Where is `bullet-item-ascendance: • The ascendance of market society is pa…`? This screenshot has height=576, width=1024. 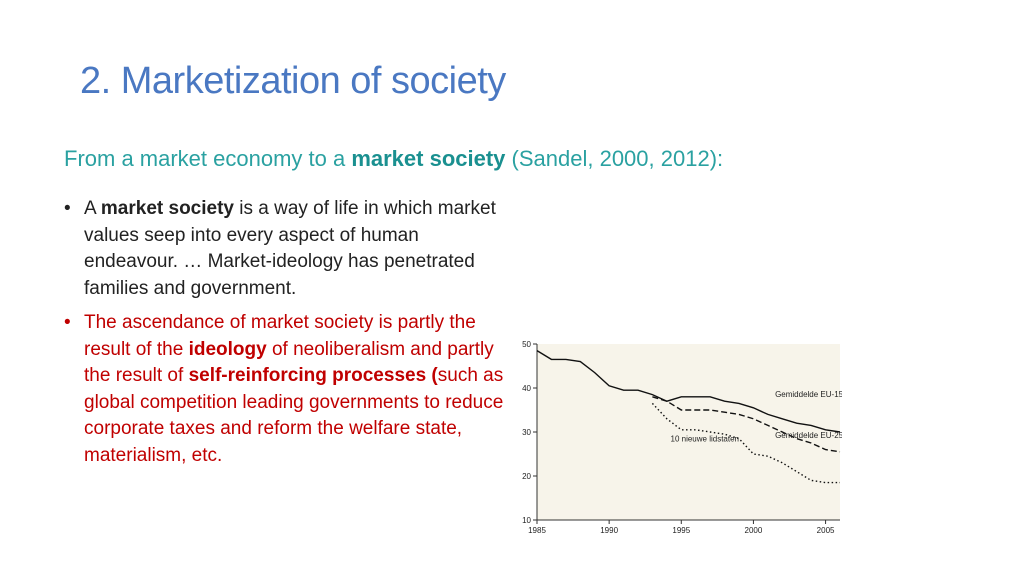
bullet-item-ascendance: • The ascendance of market society is pa… is located at coordinates (284, 389).